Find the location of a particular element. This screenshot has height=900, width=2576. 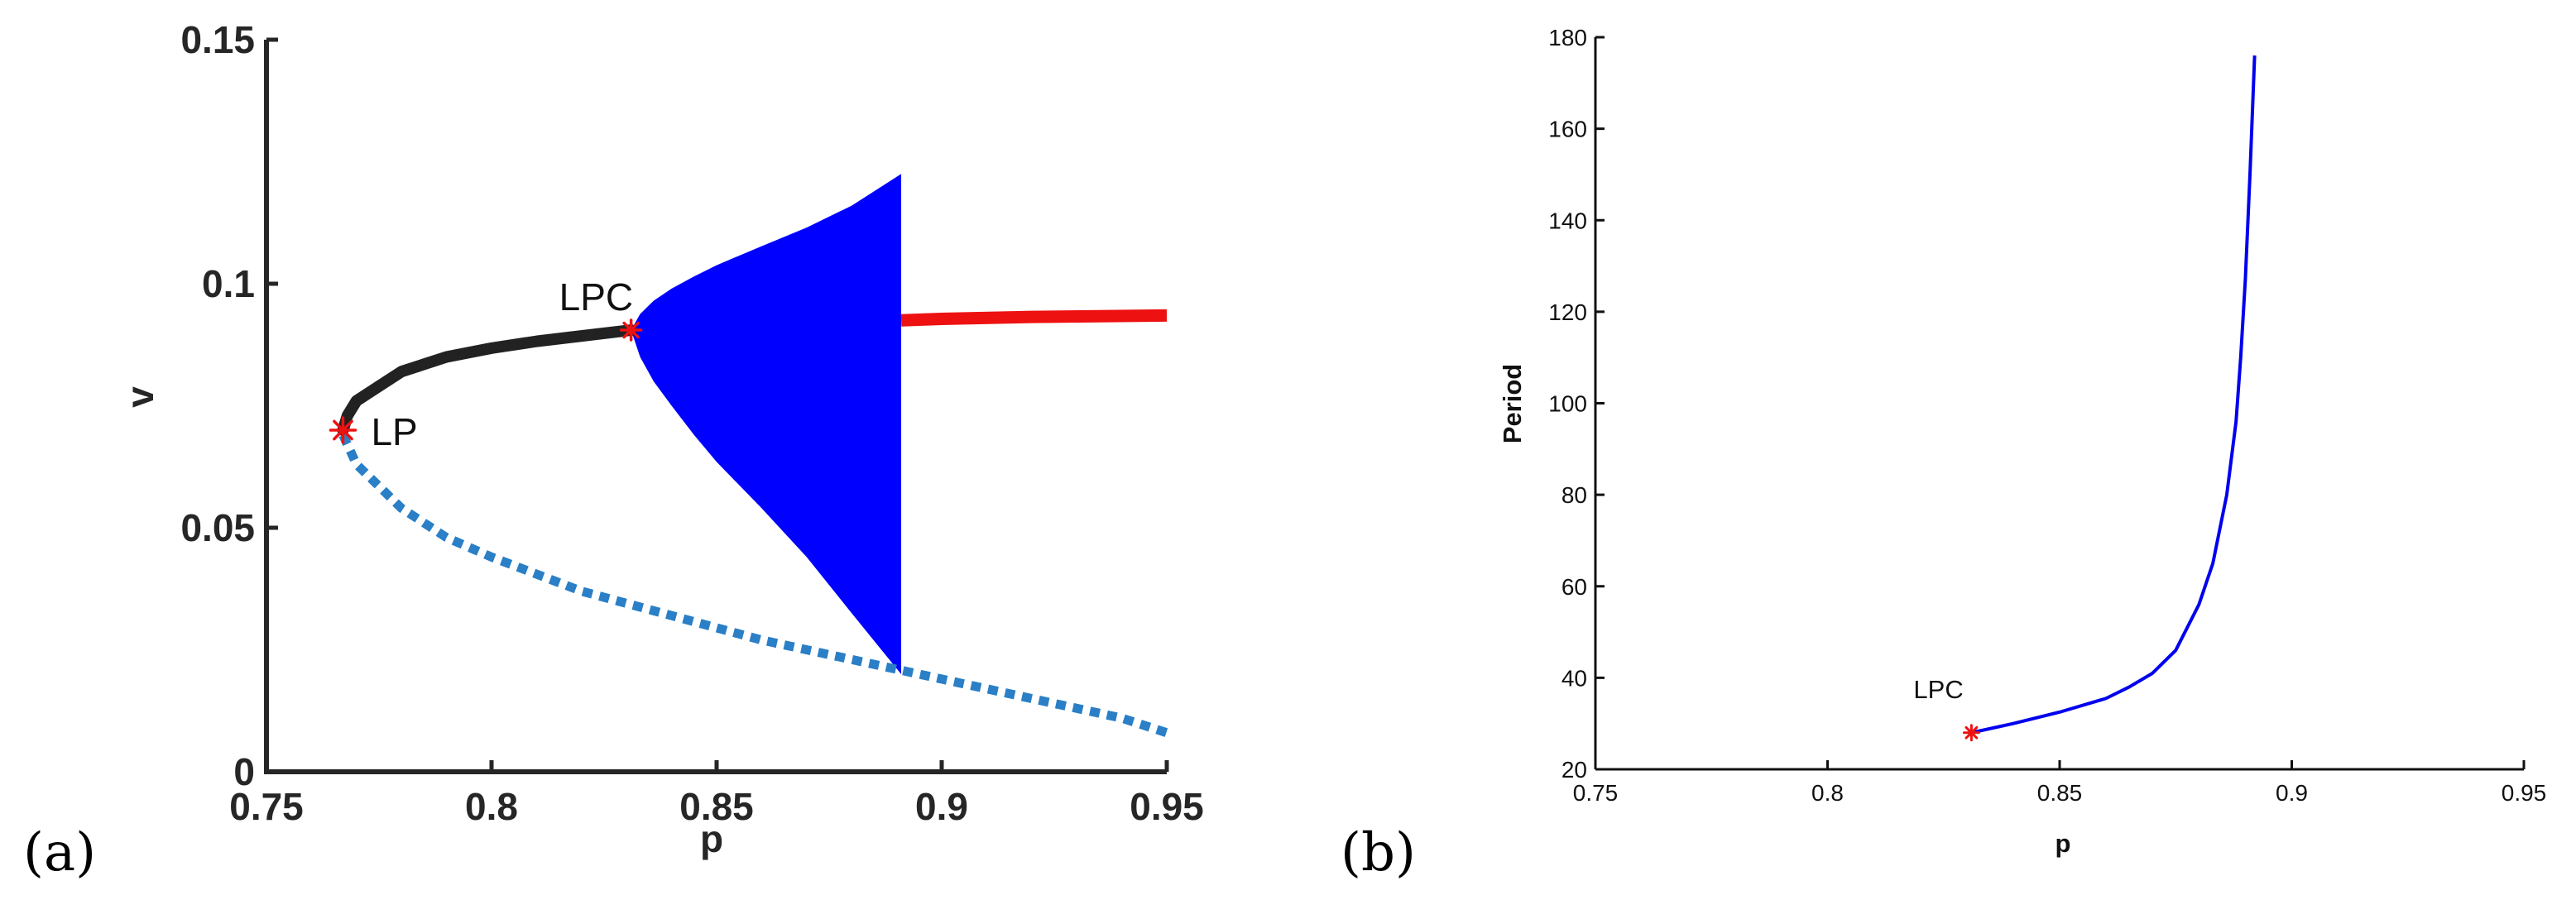

y-tick-label: 0.1 is located at coordinates (229, 283).